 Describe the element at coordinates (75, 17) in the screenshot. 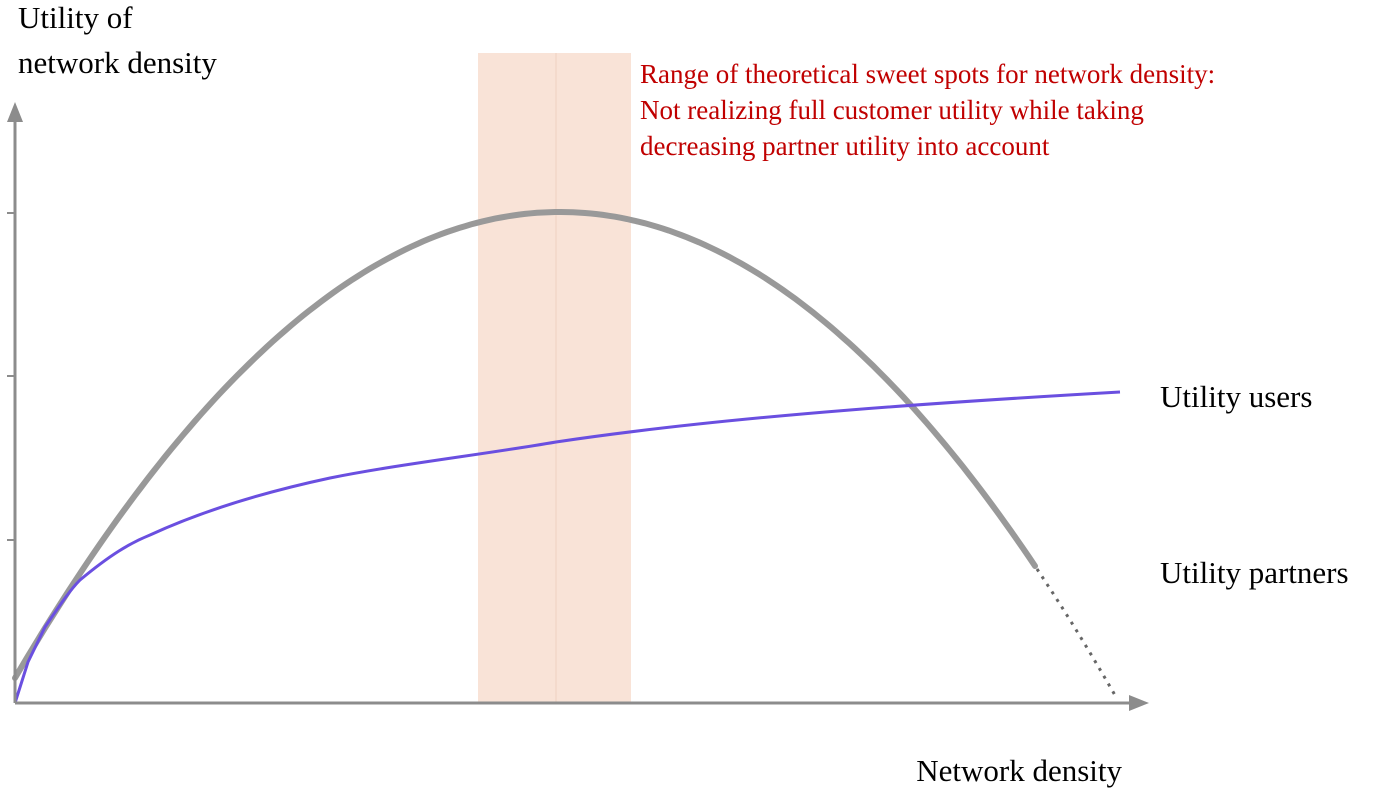

I see `y-axis-label: Utility of` at that location.